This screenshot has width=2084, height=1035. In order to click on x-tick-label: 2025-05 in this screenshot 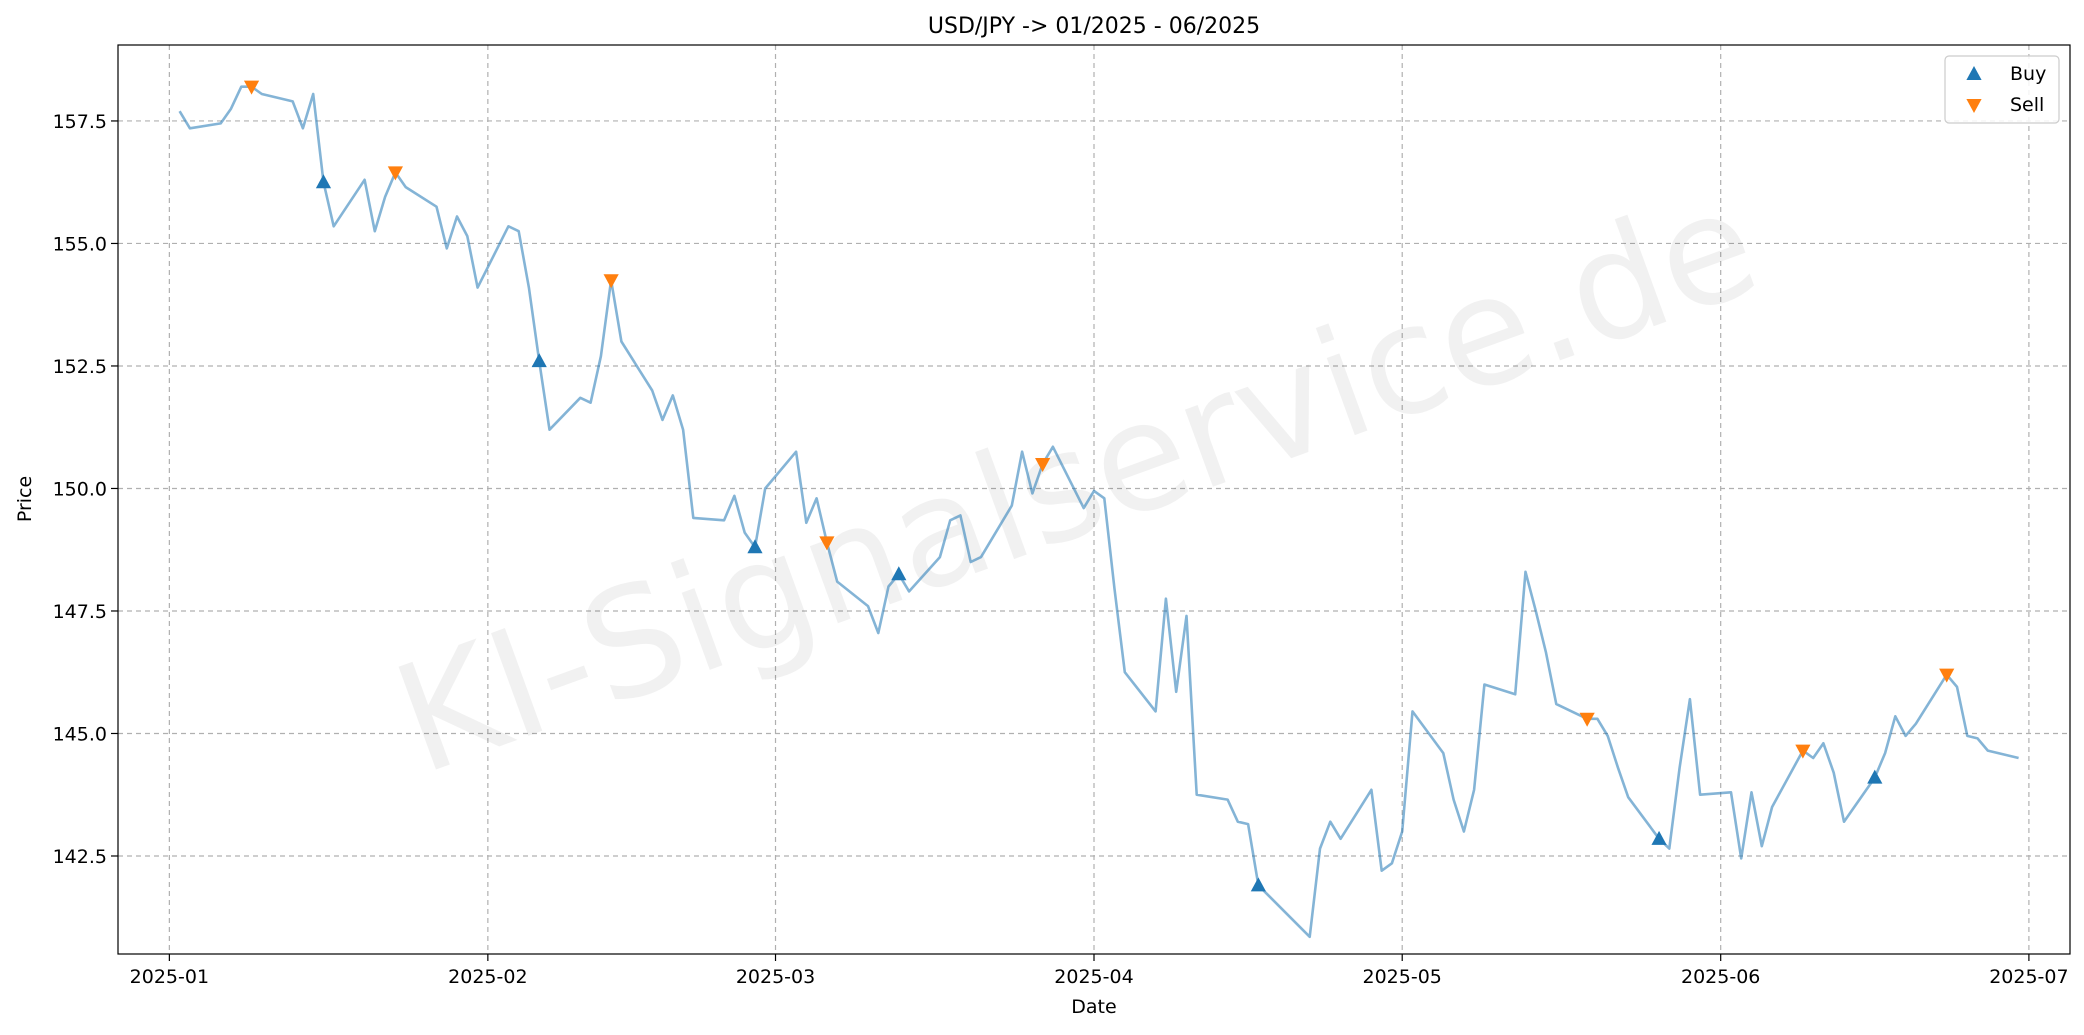, I will do `click(1402, 977)`.